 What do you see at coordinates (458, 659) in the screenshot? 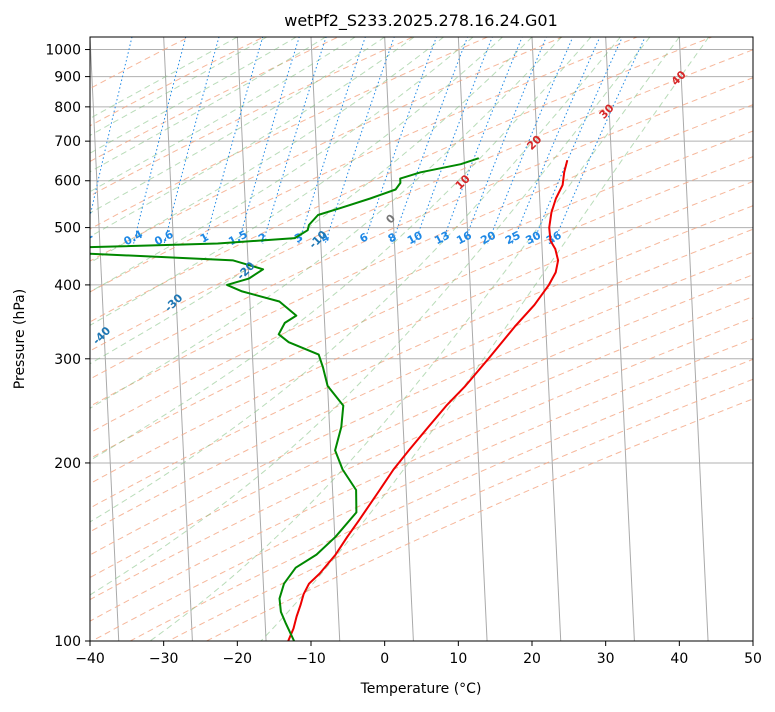
I see `x-tick-label: 10` at bounding box center [458, 659].